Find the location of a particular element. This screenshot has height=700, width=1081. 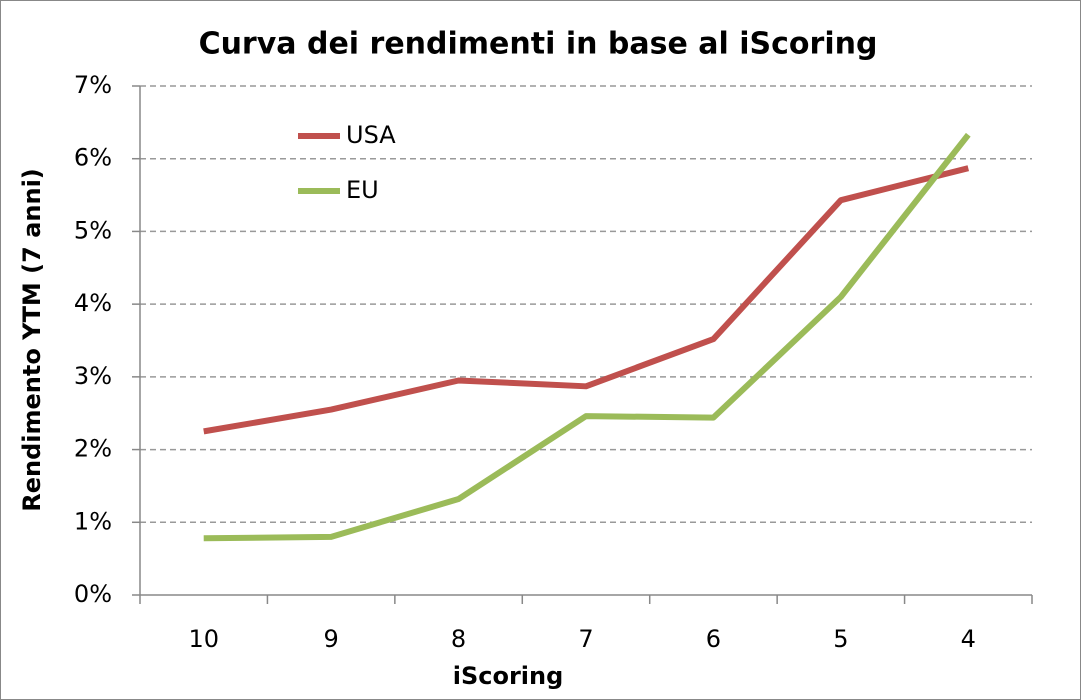

y-tick-label: 4% is located at coordinates (93, 303).